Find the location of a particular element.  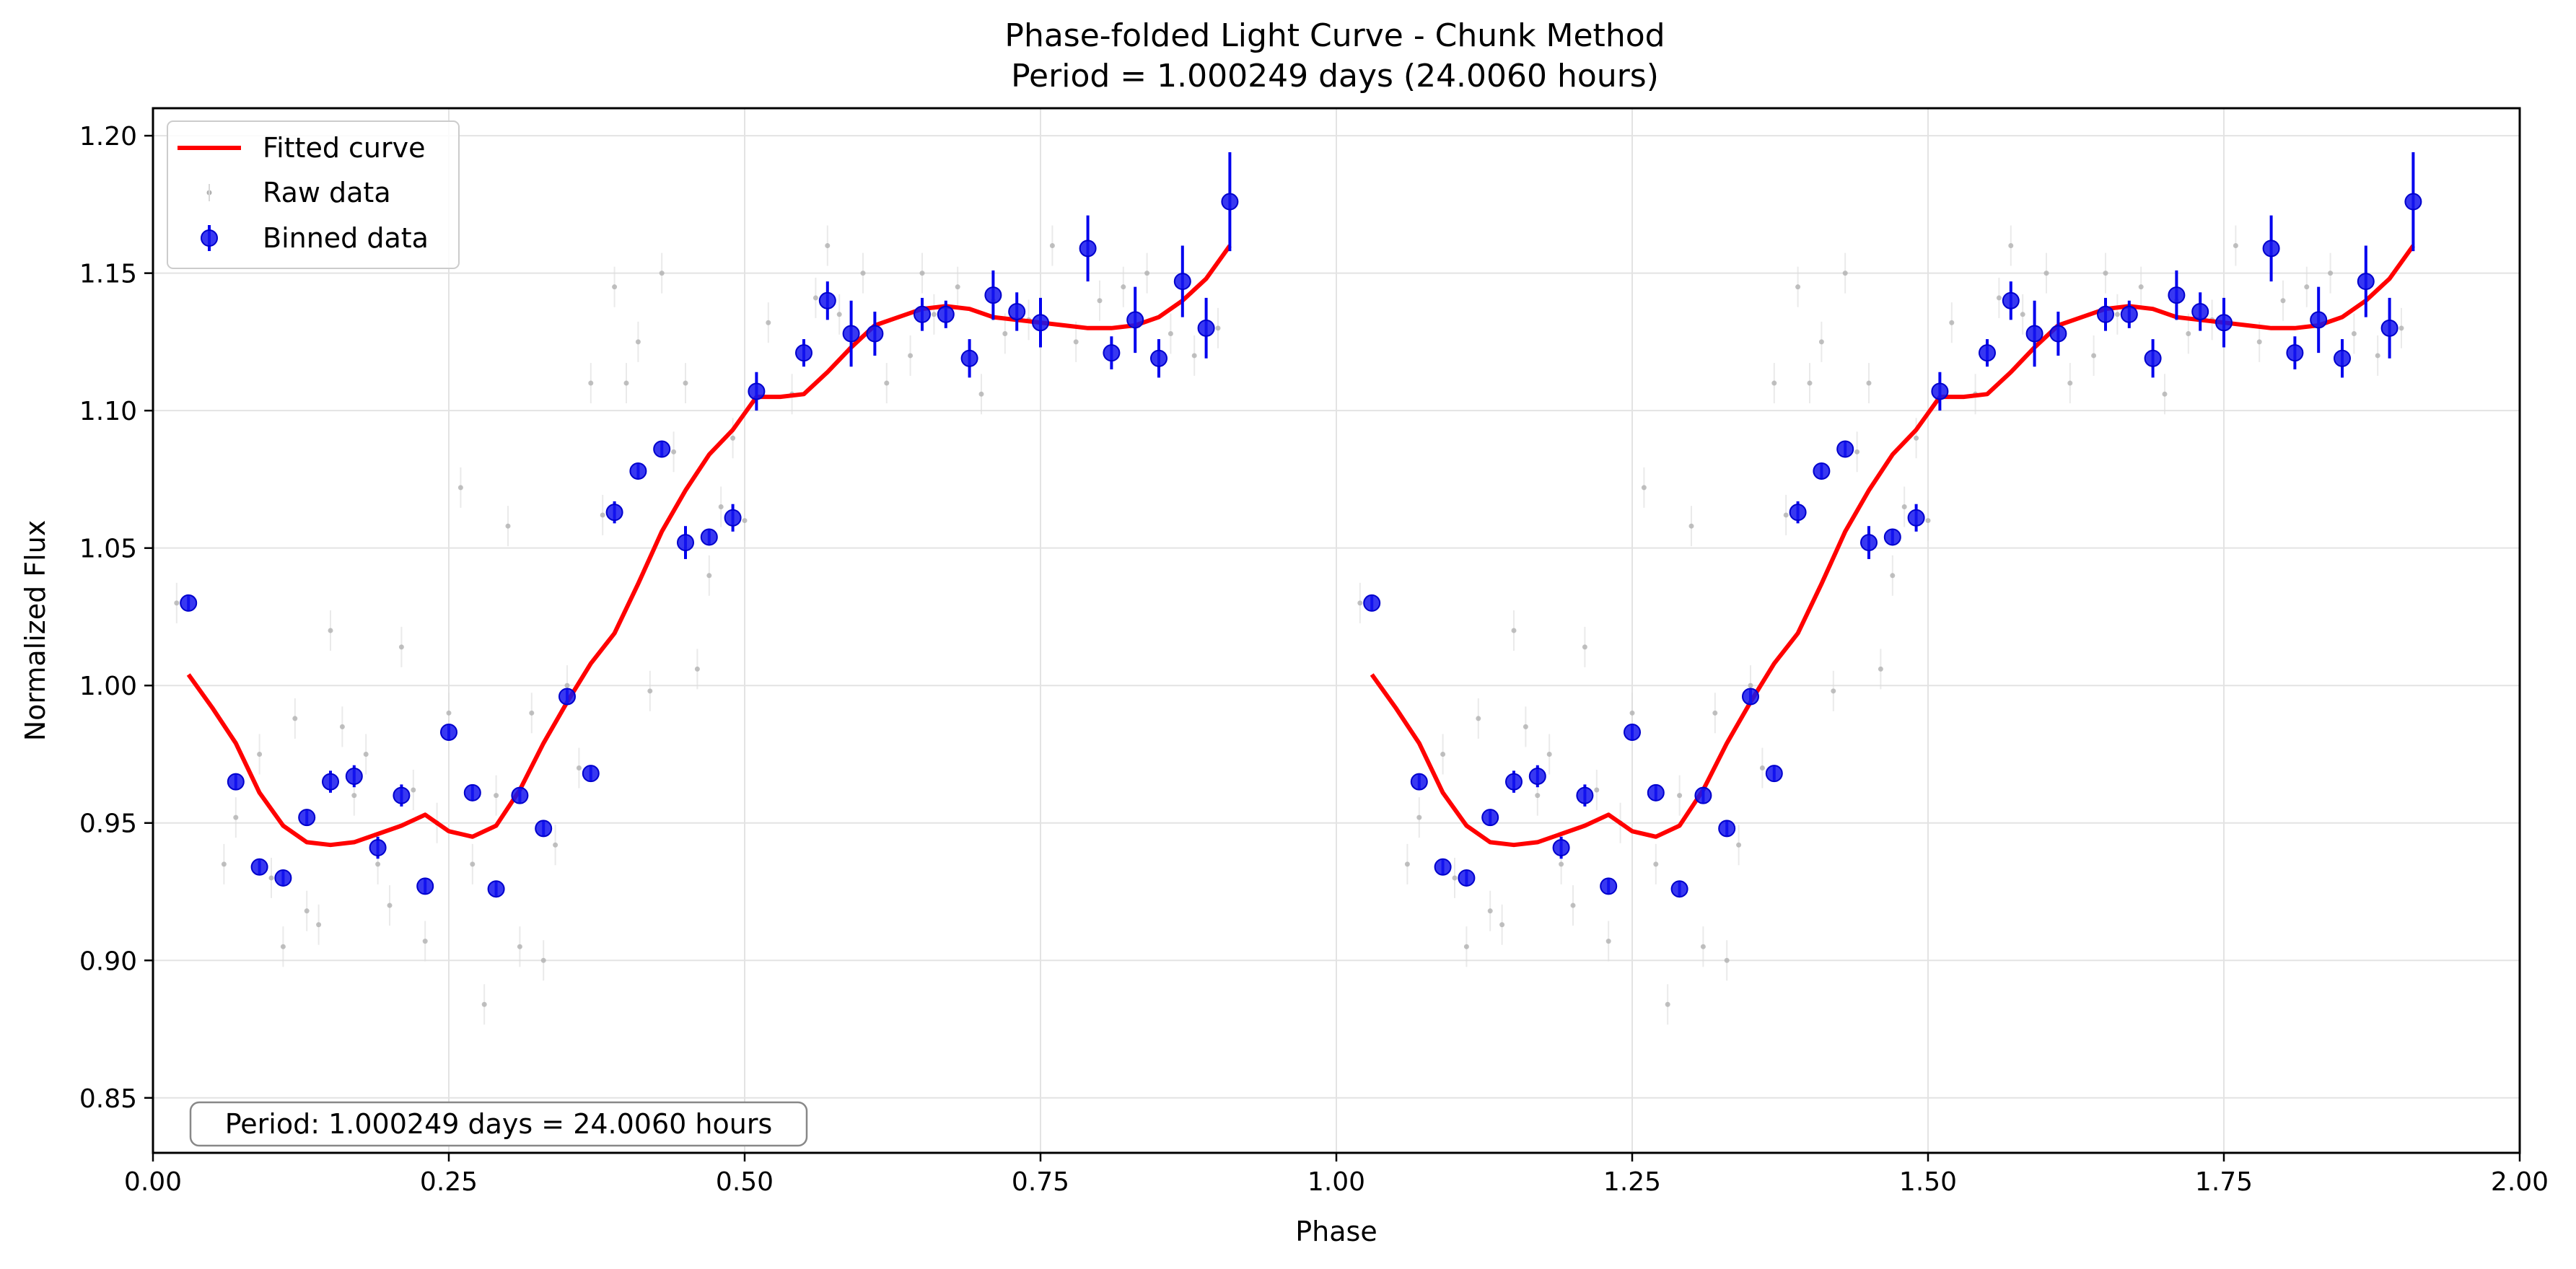

period-annotation-text: Period: 1.000249 days = 24.0060 hours is located at coordinates (499, 1124).